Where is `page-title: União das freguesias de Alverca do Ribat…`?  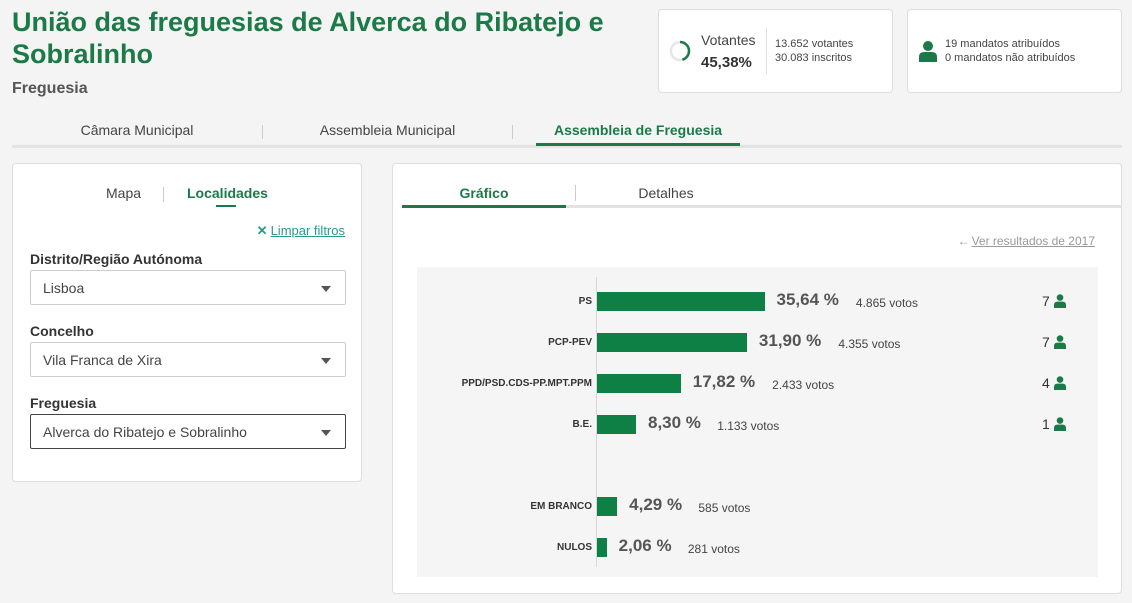 page-title: União das freguesias de Alverca do Ribat… is located at coordinates (308, 38).